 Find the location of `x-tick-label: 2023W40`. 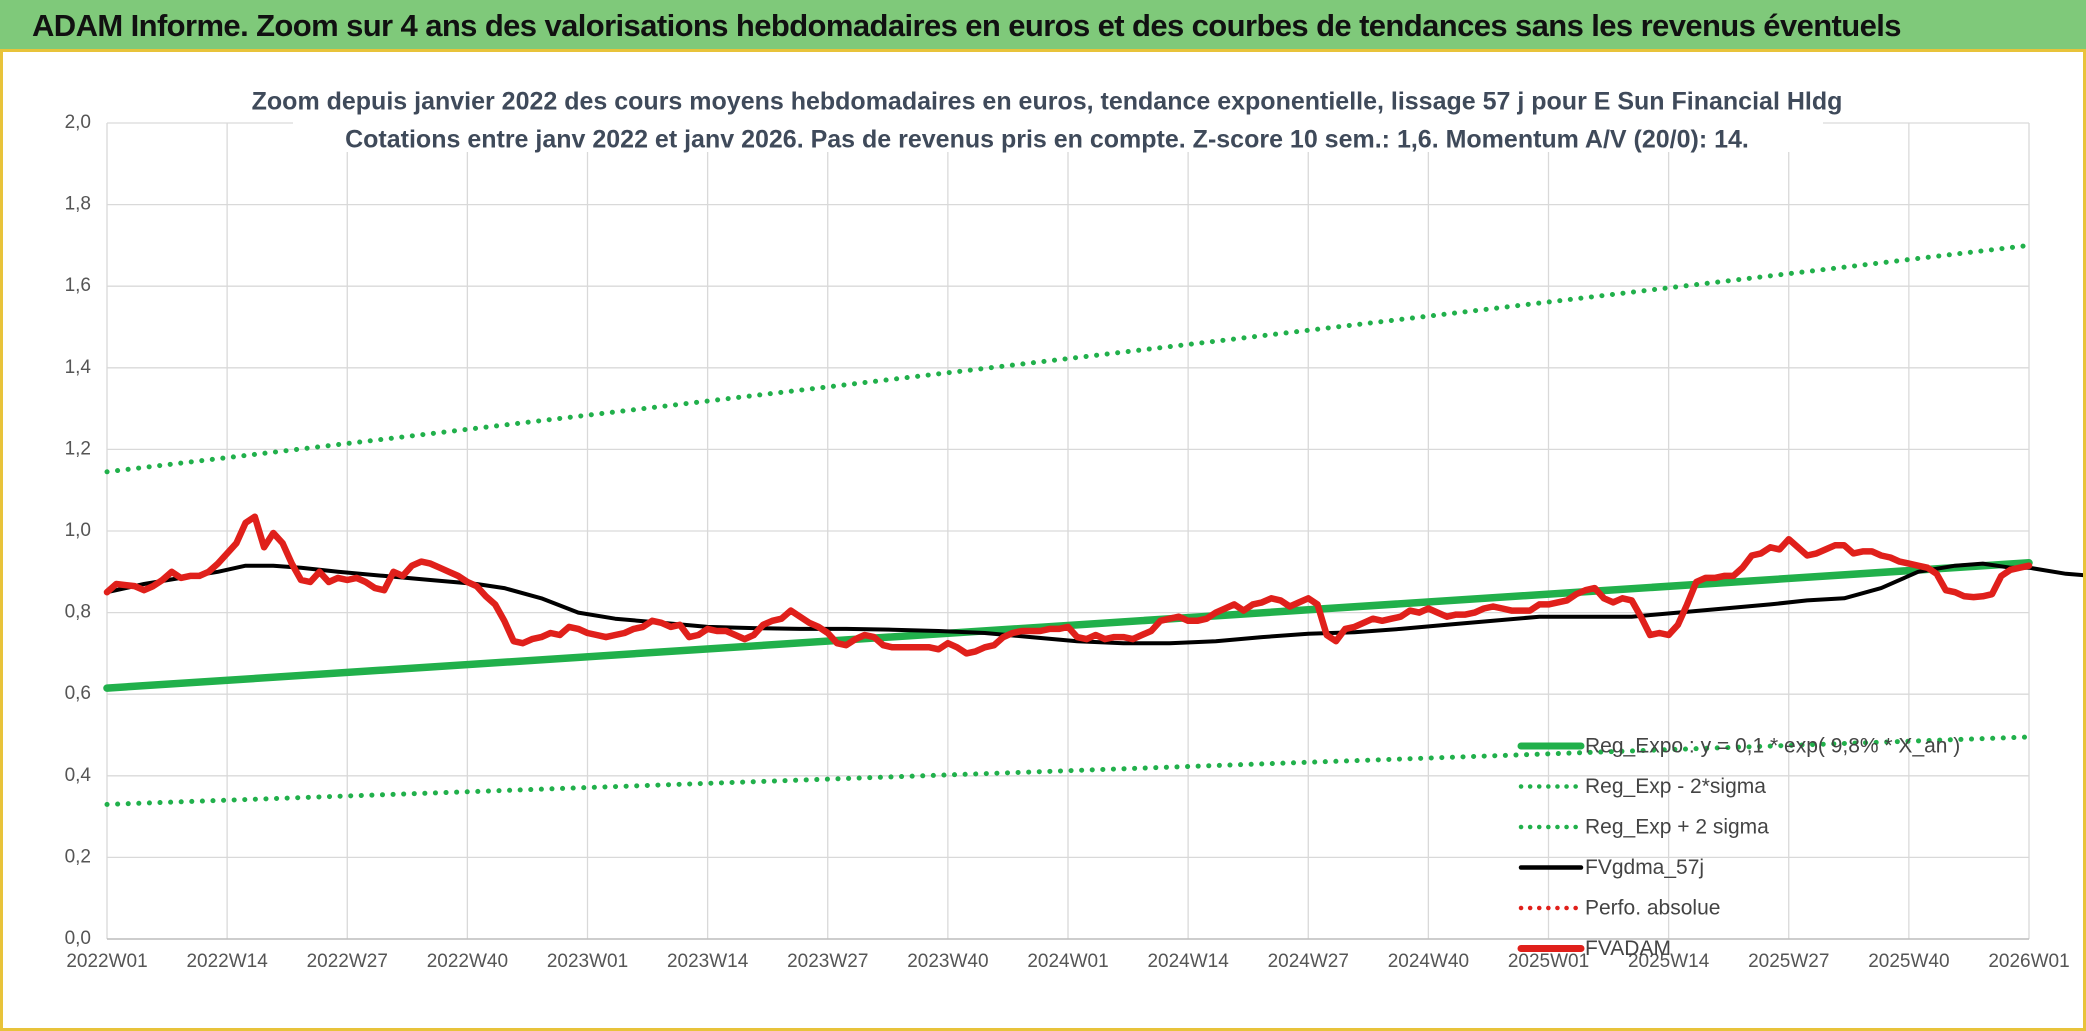

x-tick-label: 2023W40 is located at coordinates (947, 961).